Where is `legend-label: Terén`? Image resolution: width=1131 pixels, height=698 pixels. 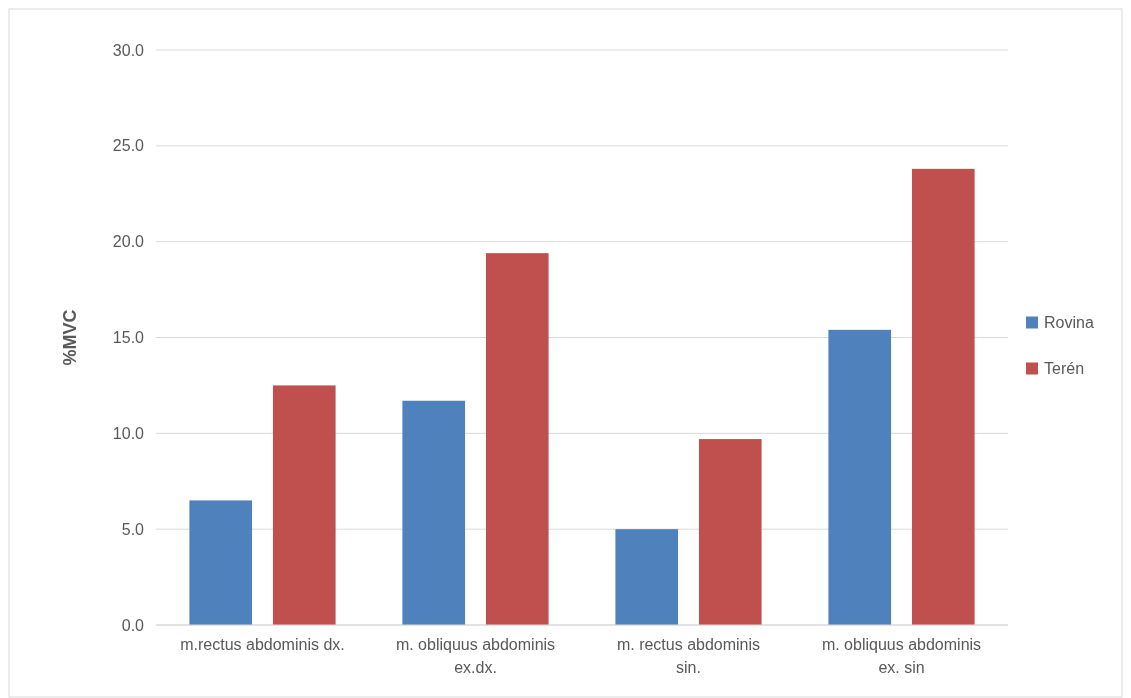 legend-label: Terén is located at coordinates (1064, 369).